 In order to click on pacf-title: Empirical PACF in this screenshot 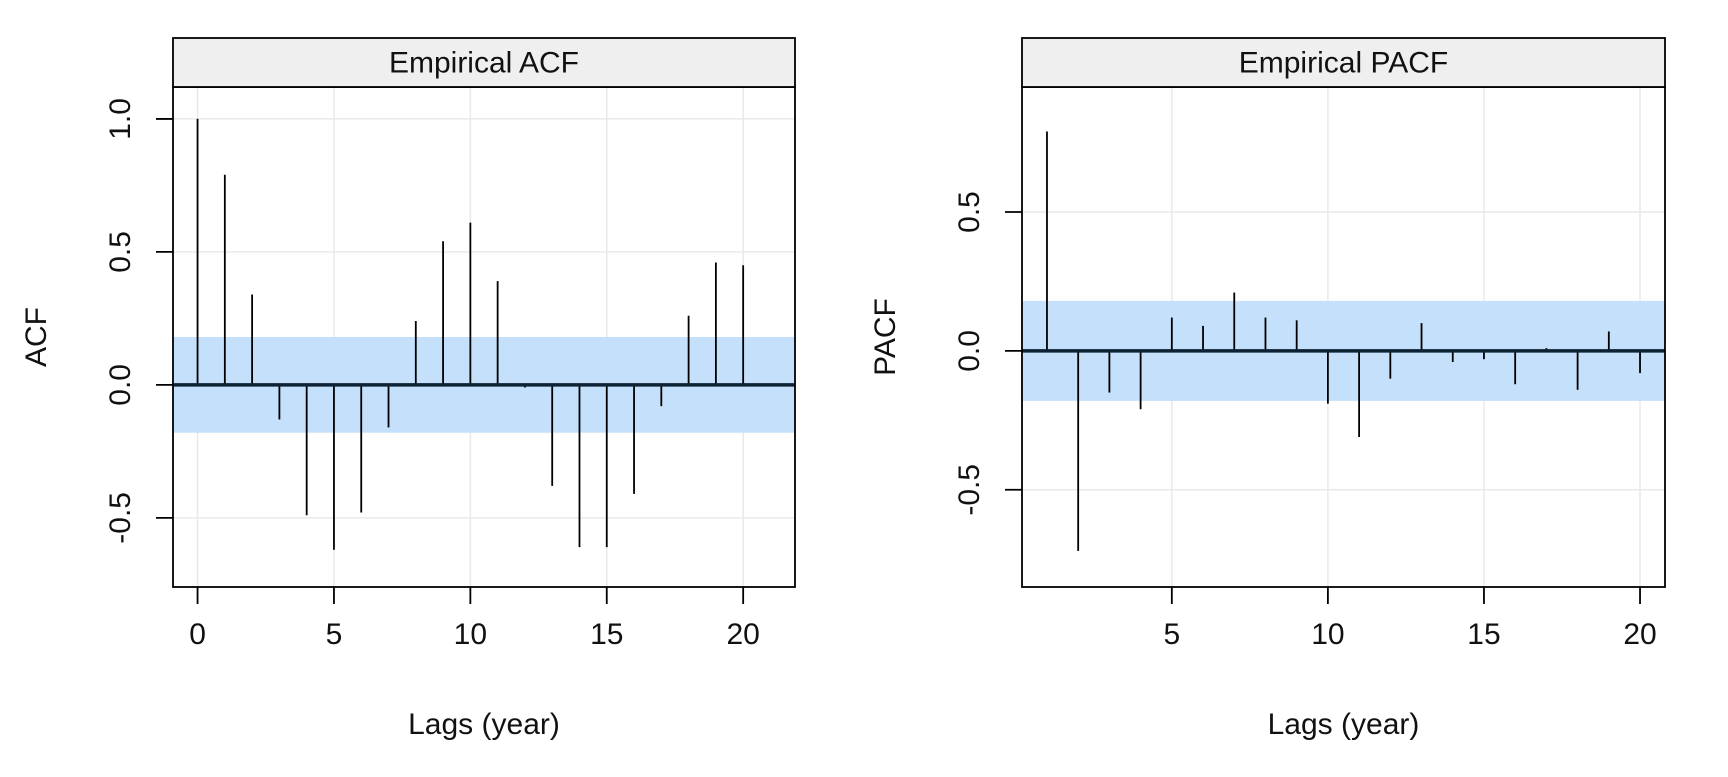, I will do `click(1343, 63)`.